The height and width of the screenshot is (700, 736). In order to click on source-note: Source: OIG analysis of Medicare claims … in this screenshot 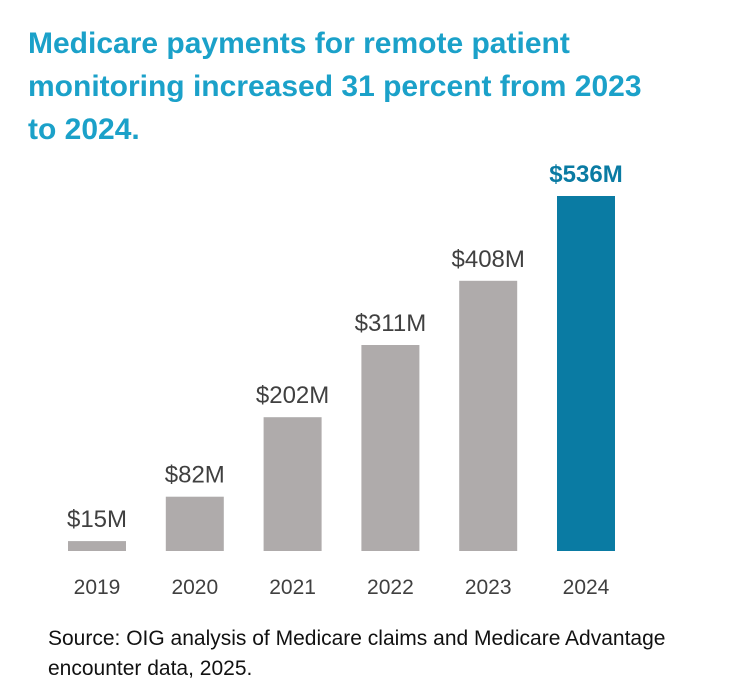, I will do `click(357, 653)`.